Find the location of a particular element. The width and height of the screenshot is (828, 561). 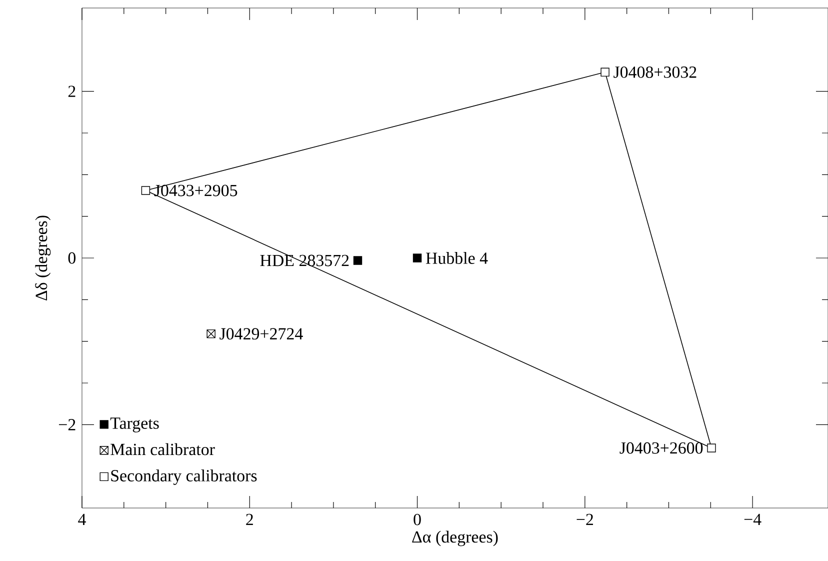

x-tick-label: −4 is located at coordinates (753, 519).